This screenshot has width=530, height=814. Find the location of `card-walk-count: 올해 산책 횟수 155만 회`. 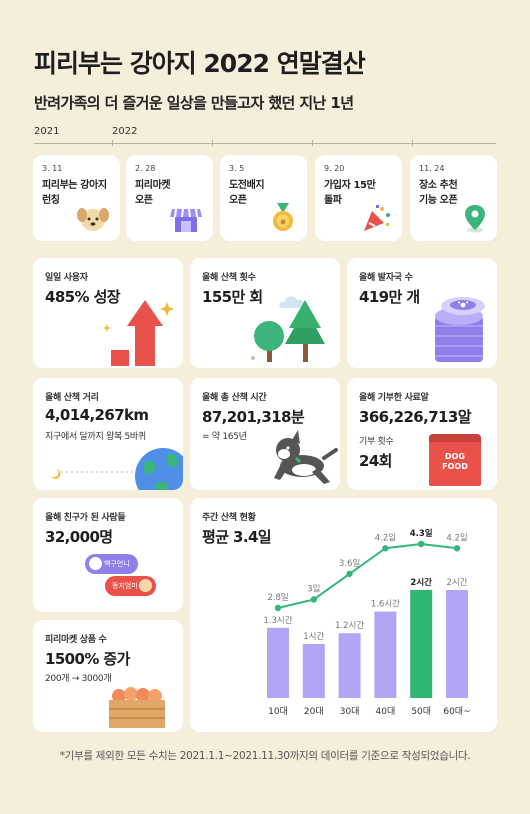

card-walk-count: 올해 산책 횟수 155만 회 is located at coordinates (265, 313).